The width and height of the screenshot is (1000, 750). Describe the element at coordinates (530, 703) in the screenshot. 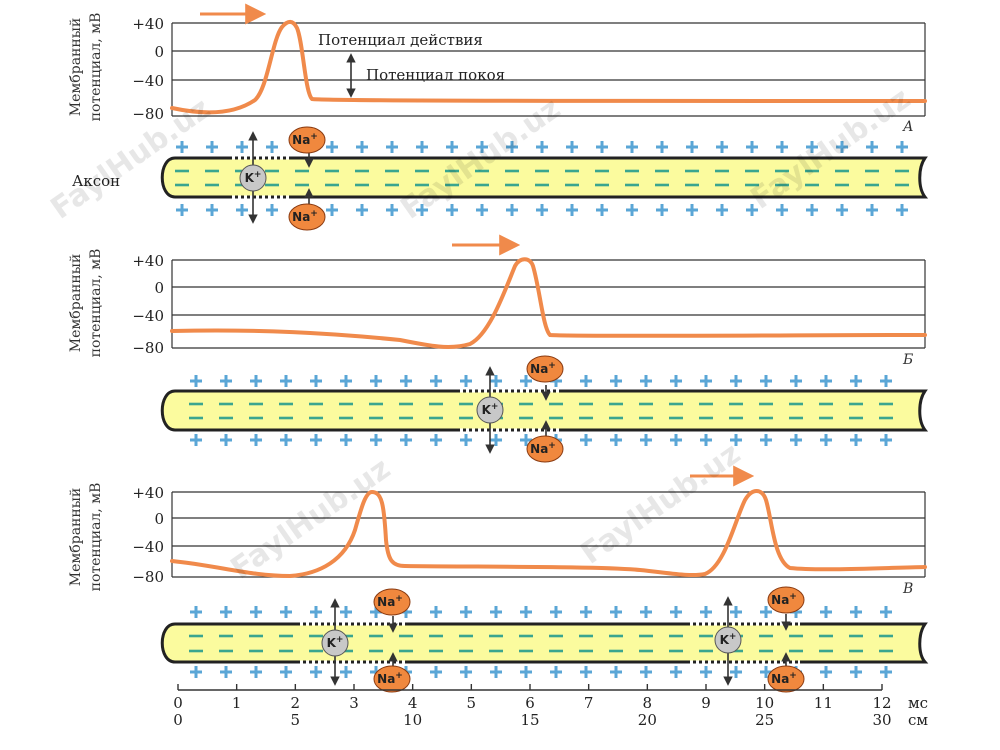

I see `time-tick-label: 6` at that location.